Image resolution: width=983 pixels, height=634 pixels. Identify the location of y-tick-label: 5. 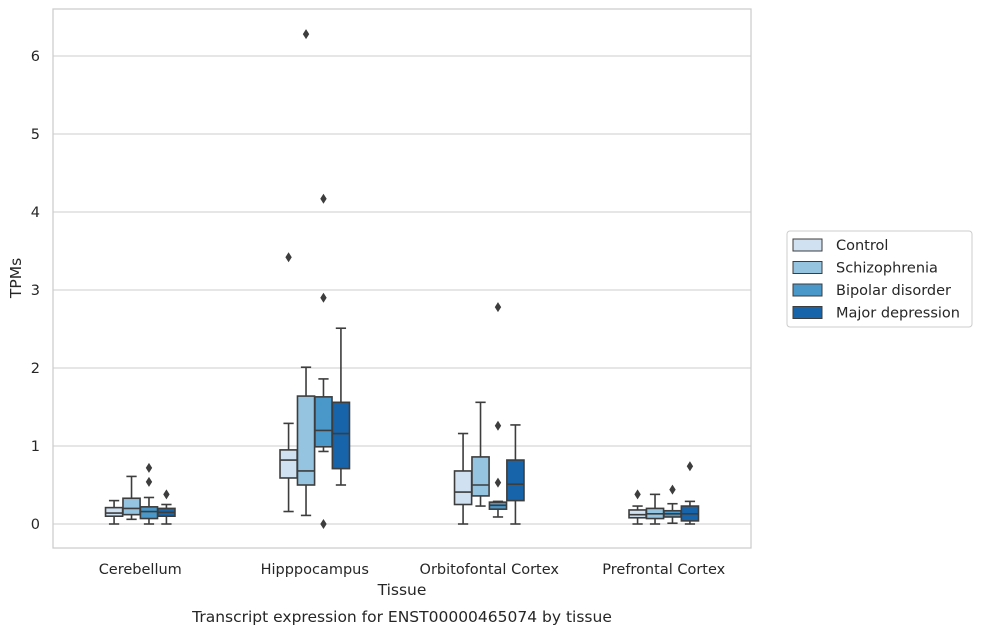
(35, 135).